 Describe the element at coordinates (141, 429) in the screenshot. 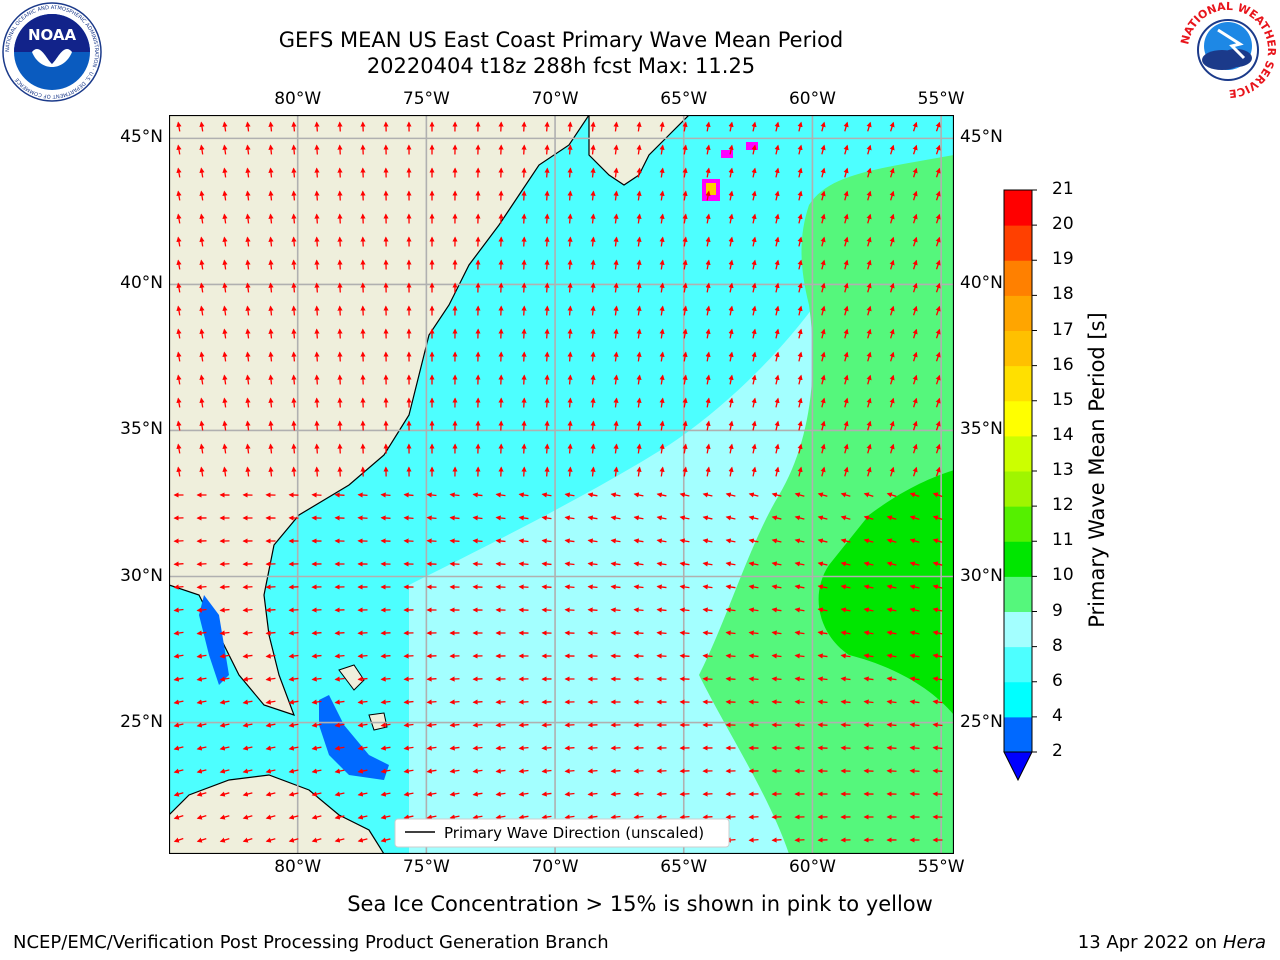

I see `lat-tick-label-left: 35°N` at that location.